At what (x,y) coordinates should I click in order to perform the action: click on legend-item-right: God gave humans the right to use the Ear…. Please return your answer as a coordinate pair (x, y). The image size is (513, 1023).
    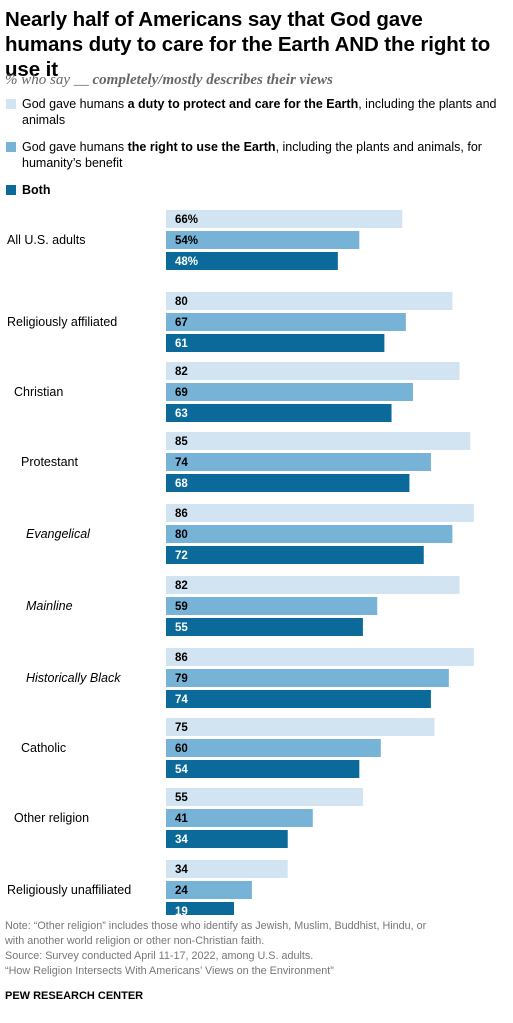
    Looking at the image, I should click on (253, 155).